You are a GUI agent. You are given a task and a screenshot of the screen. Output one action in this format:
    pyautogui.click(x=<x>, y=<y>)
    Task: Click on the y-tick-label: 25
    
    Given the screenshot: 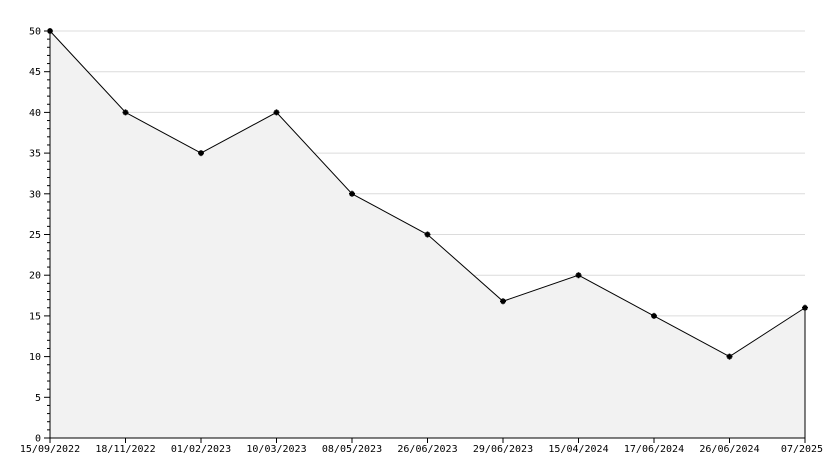 What is the action you would take?
    pyautogui.click(x=35, y=235)
    